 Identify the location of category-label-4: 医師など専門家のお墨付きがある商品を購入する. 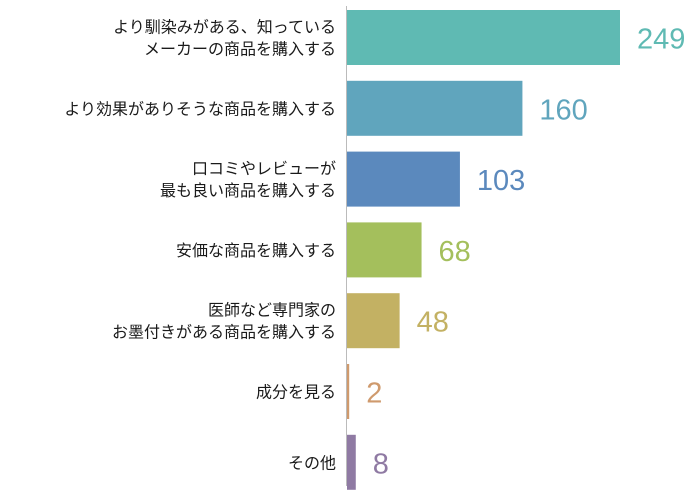
(224, 321).